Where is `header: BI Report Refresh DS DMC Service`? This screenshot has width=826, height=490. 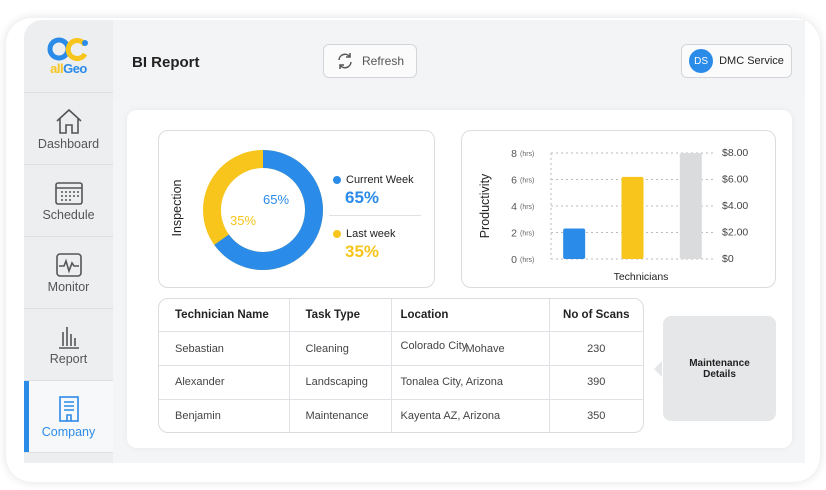 header: BI Report Refresh DS DMC Service is located at coordinates (459, 60).